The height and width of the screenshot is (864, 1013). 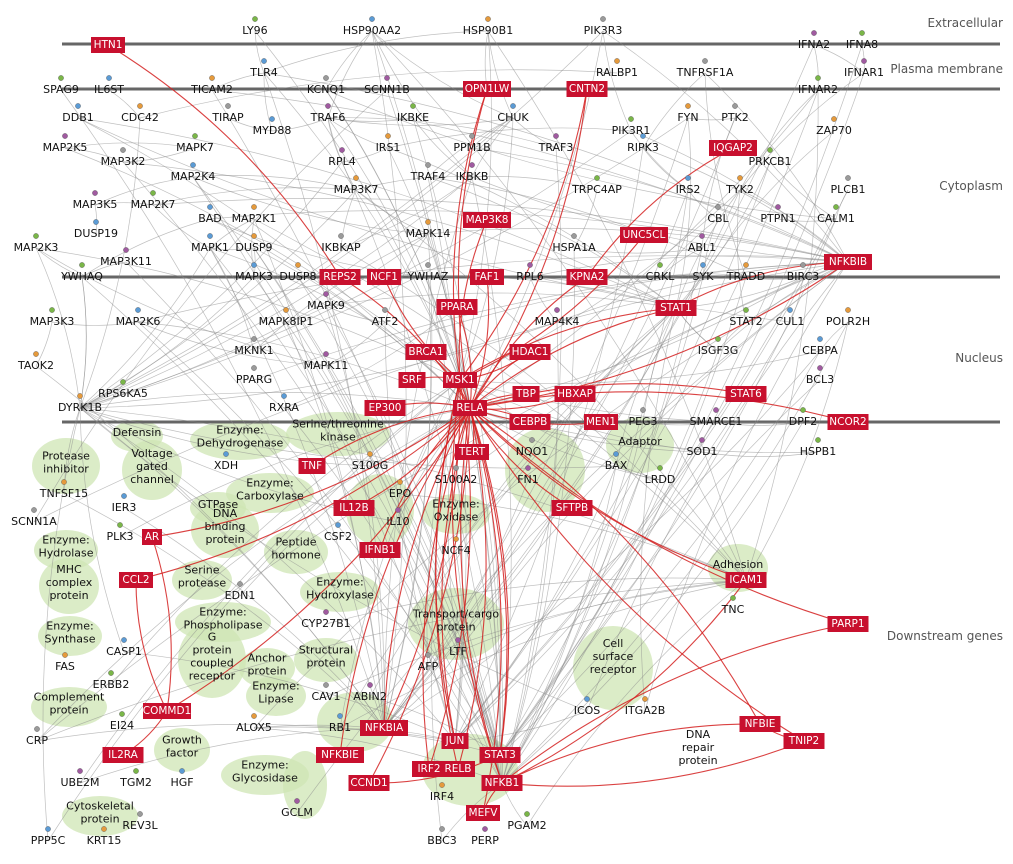 I want to click on gene-label-map4k4: MAP4K4, so click(x=557, y=321).